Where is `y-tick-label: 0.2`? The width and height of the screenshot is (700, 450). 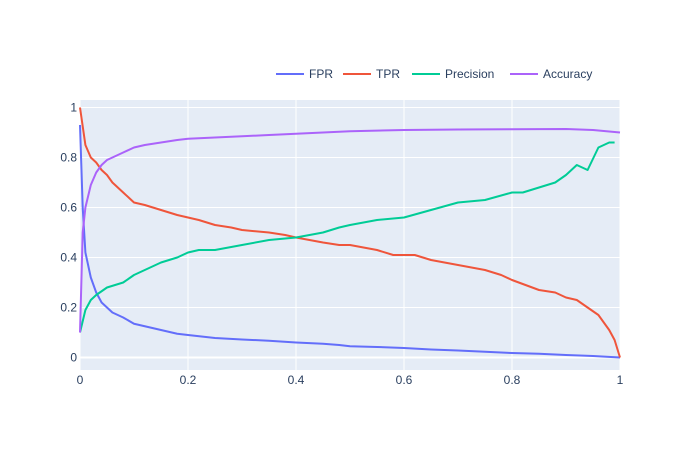 y-tick-label: 0.2 is located at coordinates (68, 308).